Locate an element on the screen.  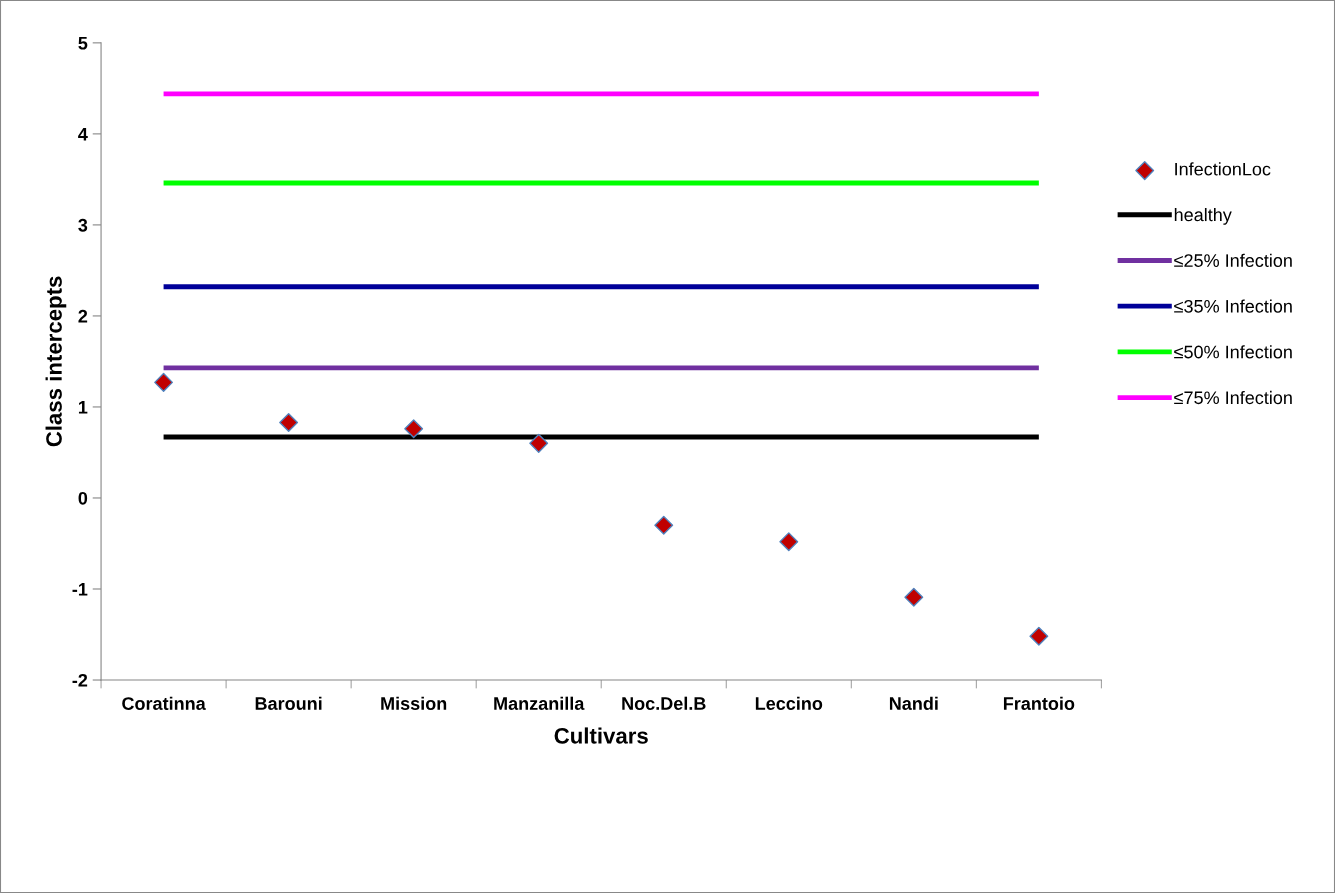
legend-label: healthy is located at coordinates (1203, 216).